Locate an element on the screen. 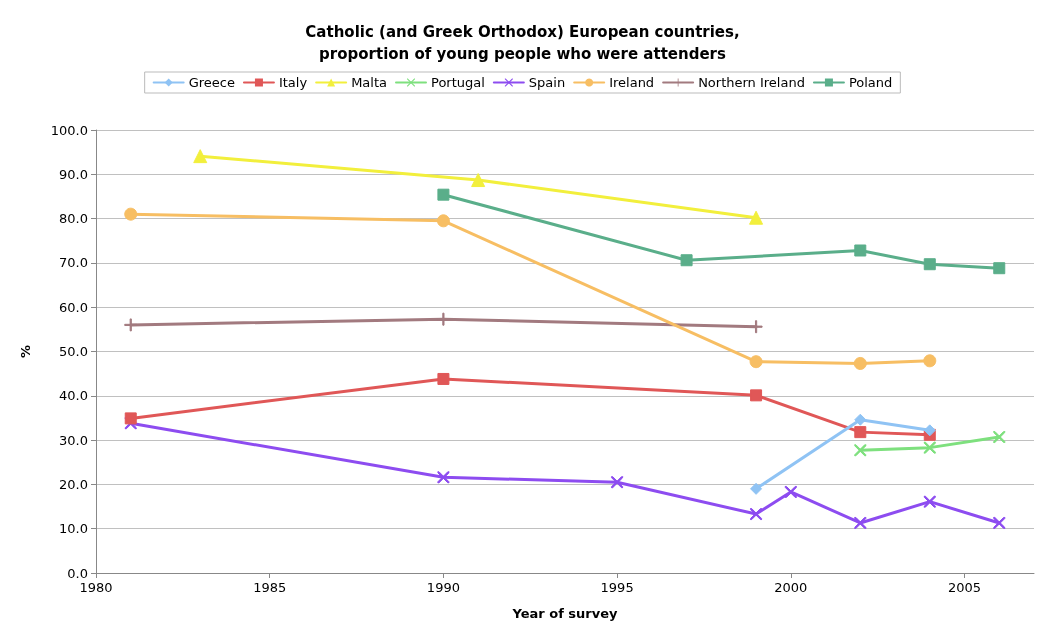  y-tick-label: 10.0 is located at coordinates (73, 529).